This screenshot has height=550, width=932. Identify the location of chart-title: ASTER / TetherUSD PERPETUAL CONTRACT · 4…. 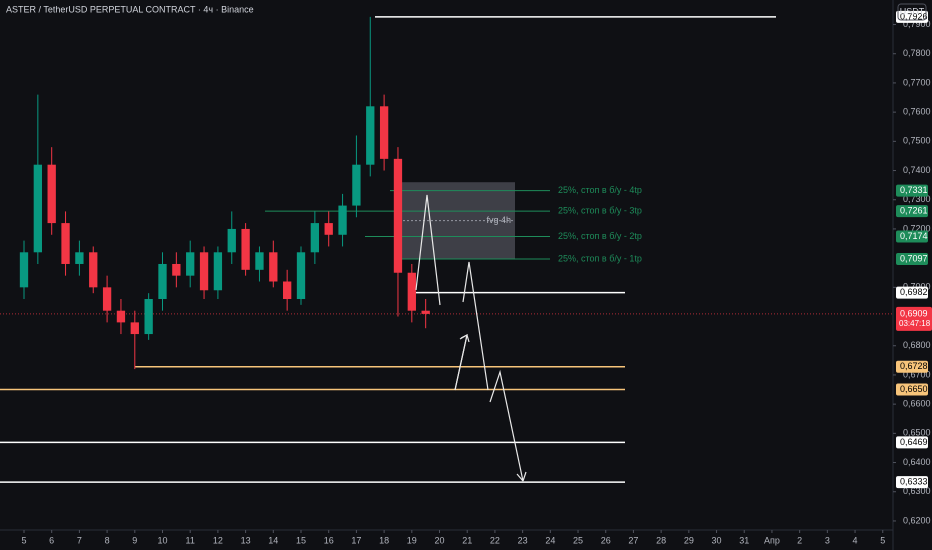
(130, 9).